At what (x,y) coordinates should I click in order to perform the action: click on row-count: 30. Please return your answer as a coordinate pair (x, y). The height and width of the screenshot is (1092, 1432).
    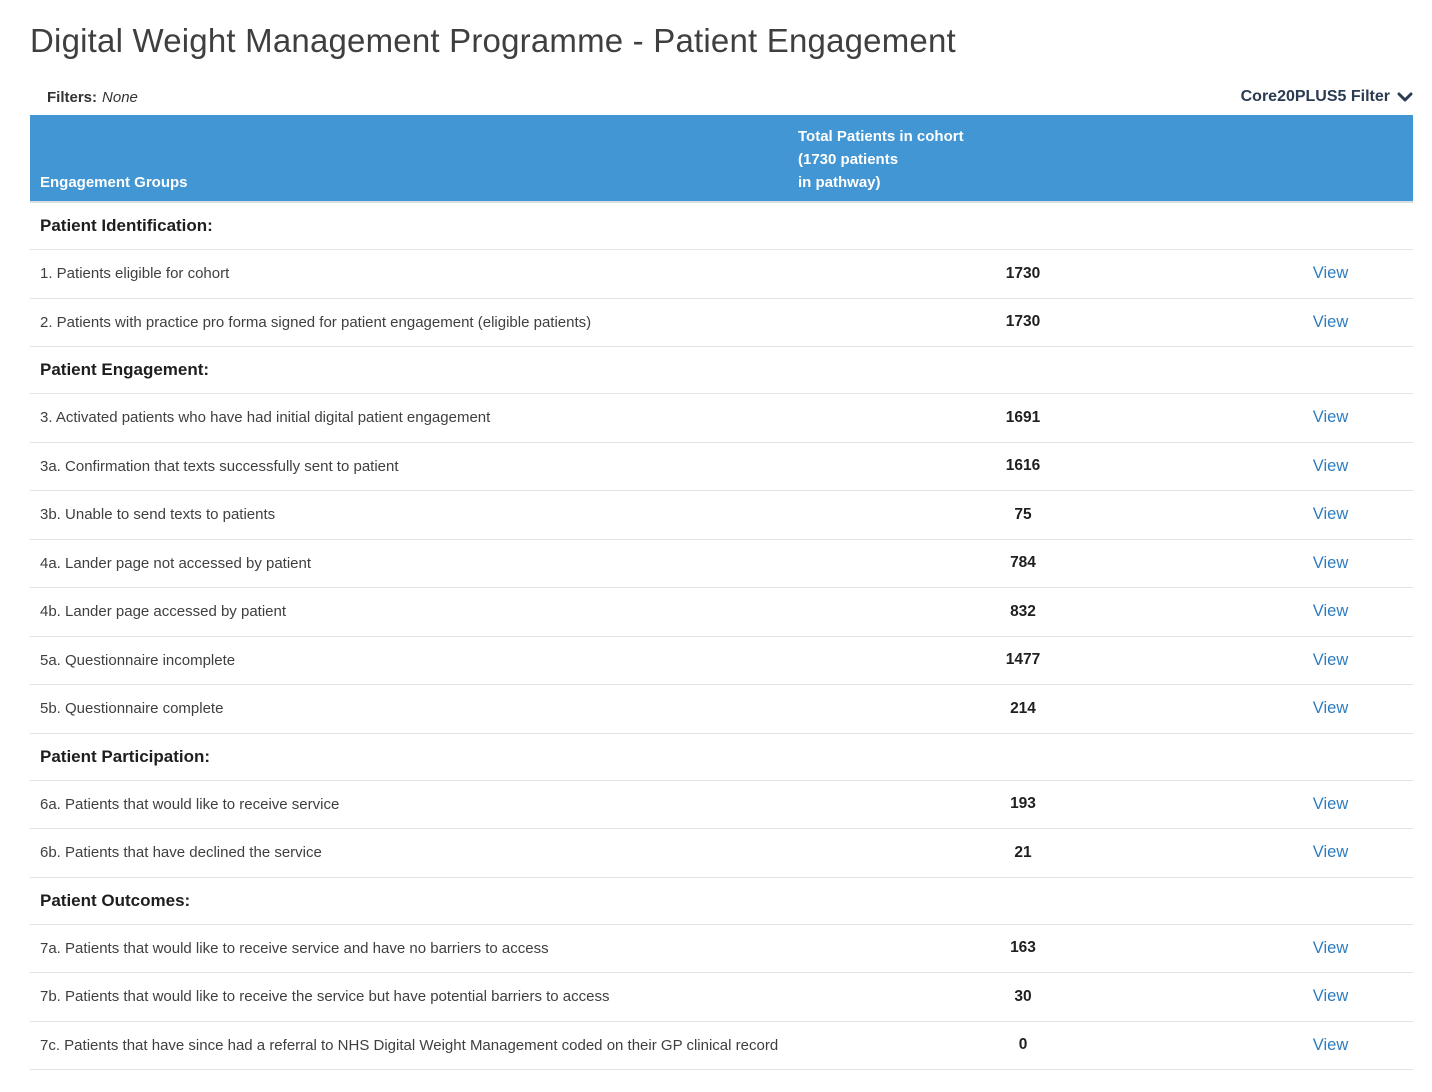
    Looking at the image, I should click on (1023, 996).